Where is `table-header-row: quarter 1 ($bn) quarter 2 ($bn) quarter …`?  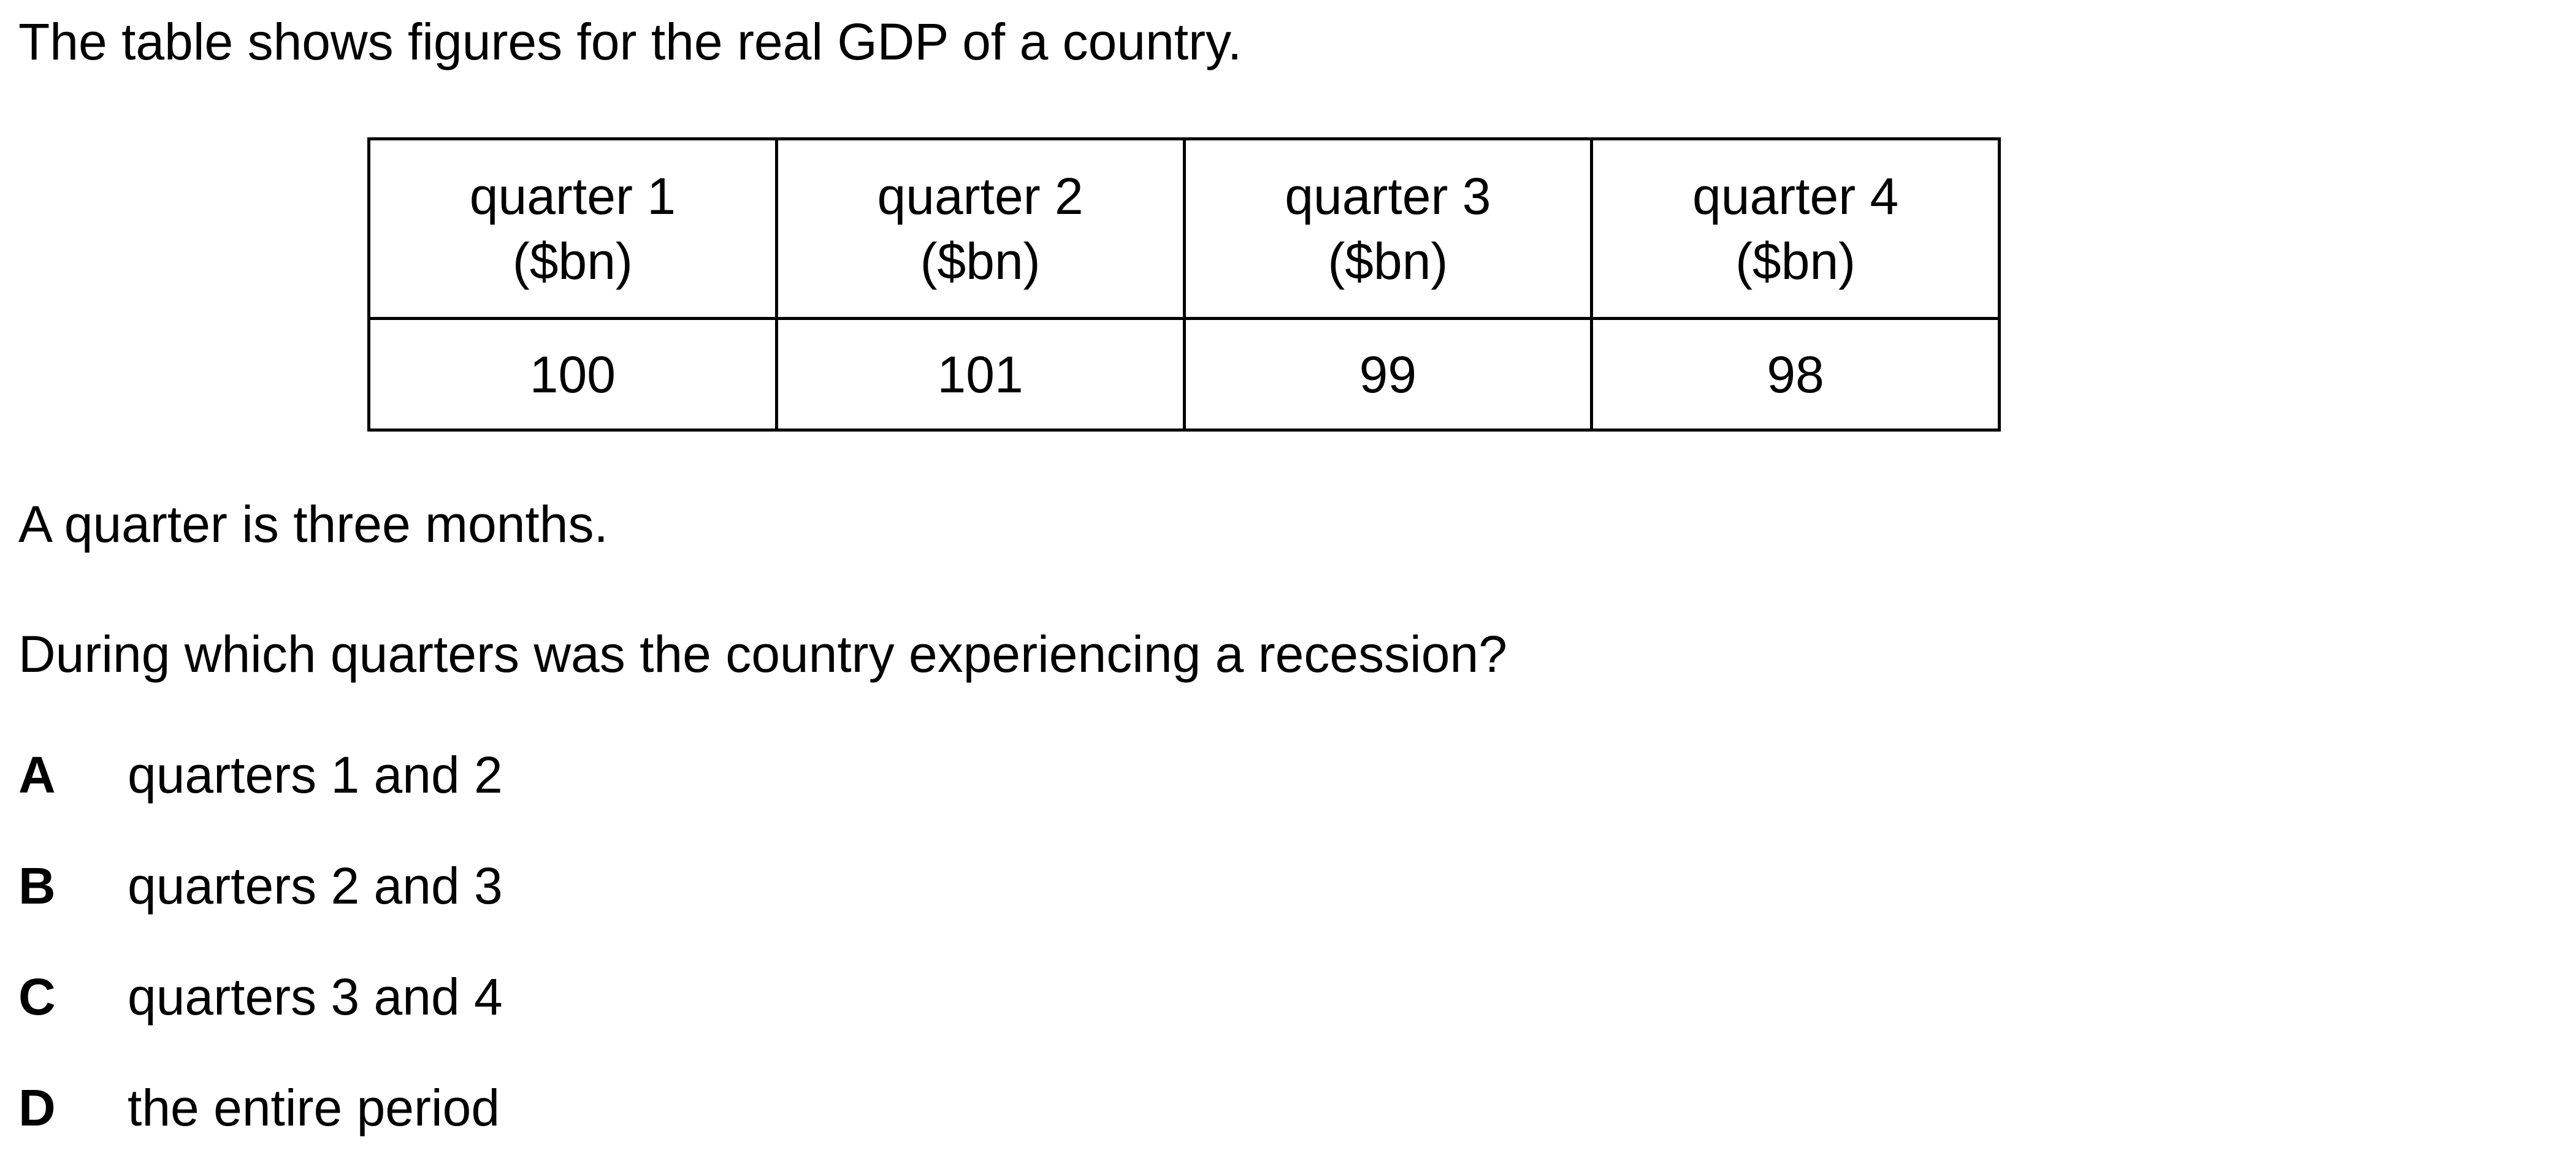
table-header-row: quarter 1 ($bn) quarter 2 ($bn) quarter … is located at coordinates (1184, 229).